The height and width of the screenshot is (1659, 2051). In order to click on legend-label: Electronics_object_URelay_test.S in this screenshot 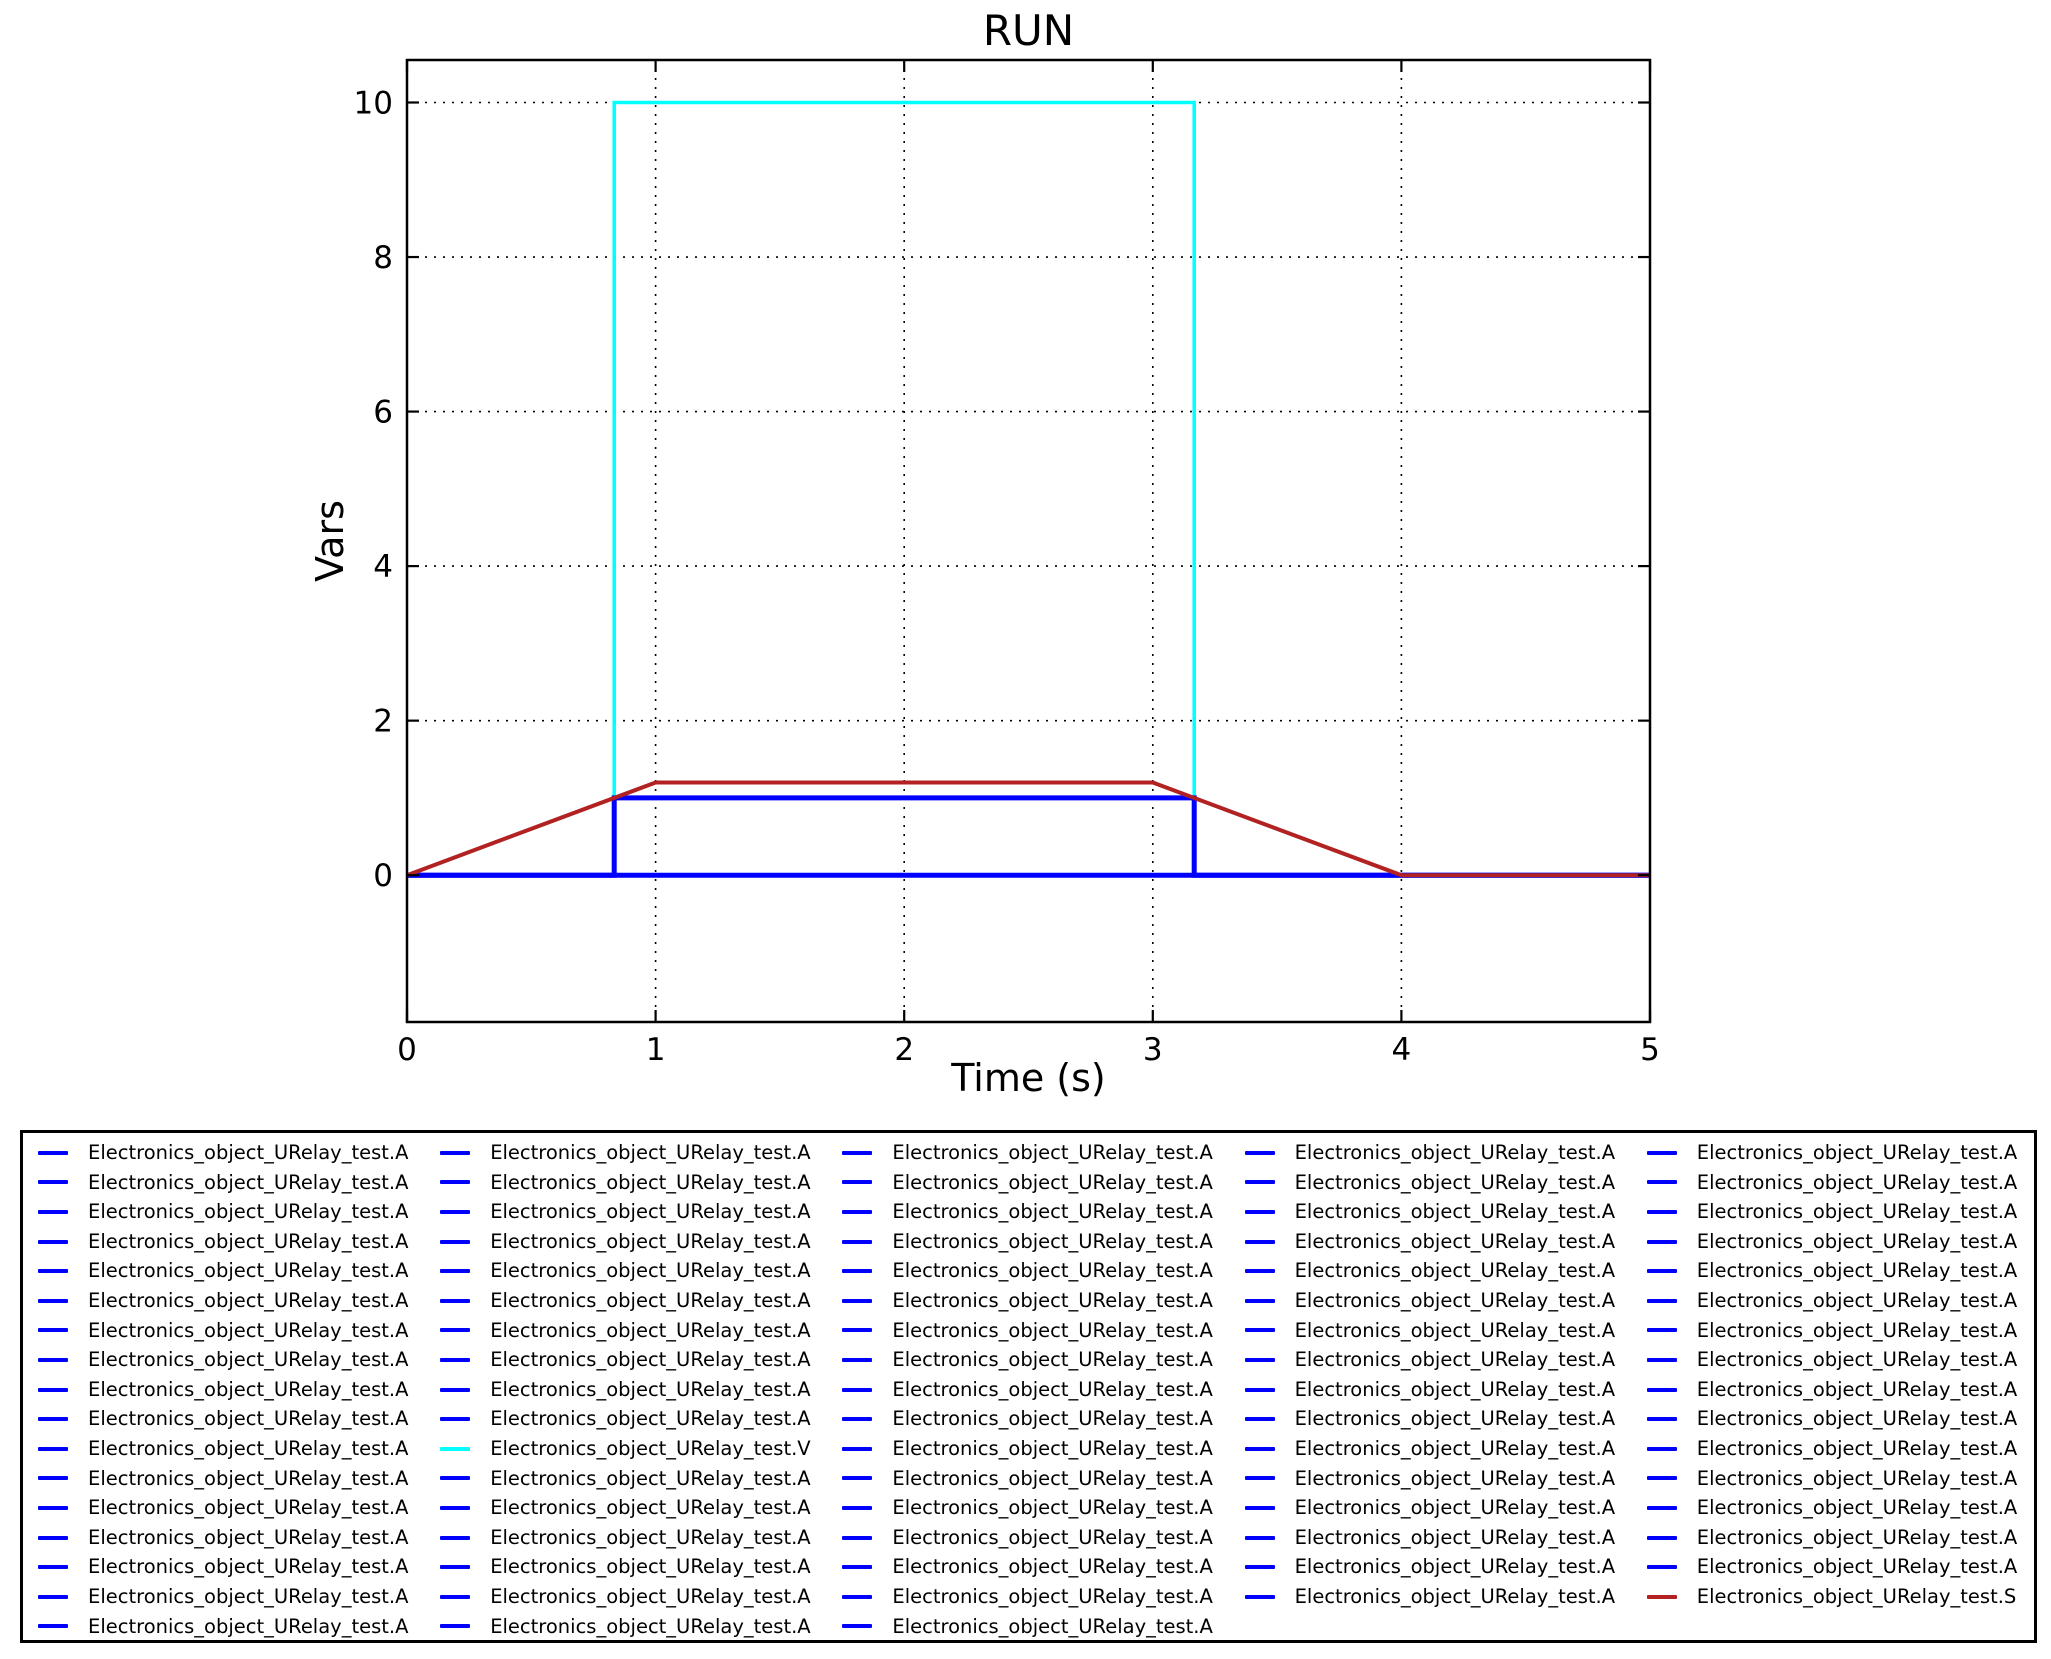, I will do `click(1856, 1596)`.